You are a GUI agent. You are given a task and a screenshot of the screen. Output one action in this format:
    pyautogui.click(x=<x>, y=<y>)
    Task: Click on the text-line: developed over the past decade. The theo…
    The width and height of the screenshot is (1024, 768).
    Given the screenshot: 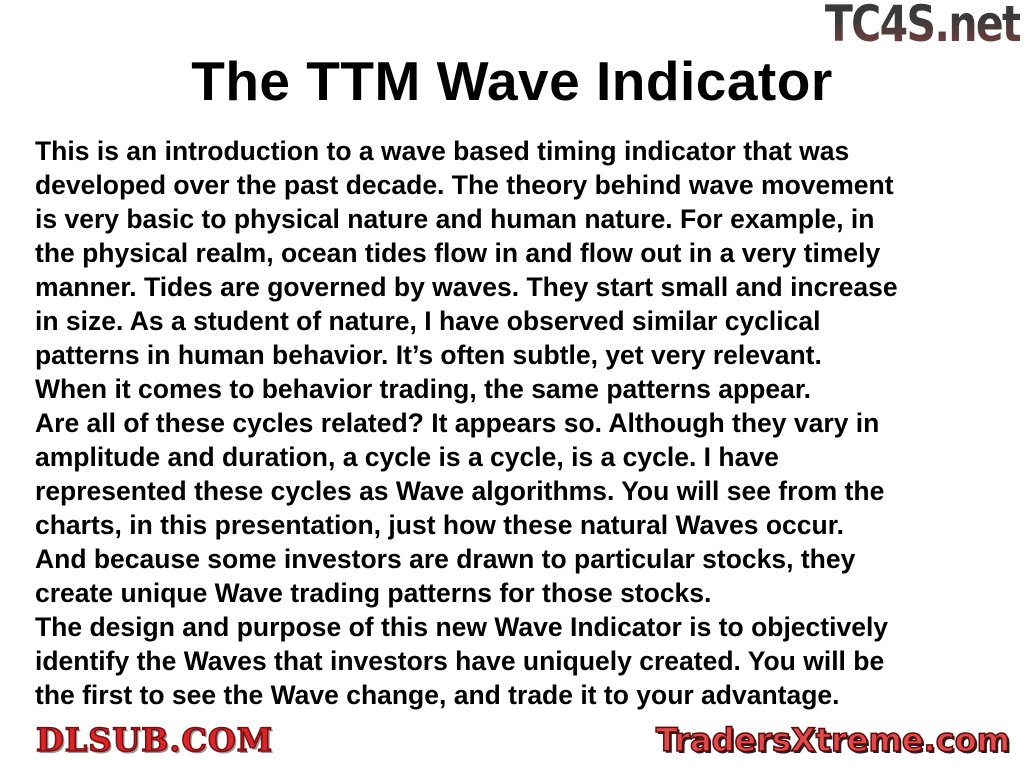 What is the action you would take?
    pyautogui.click(x=464, y=185)
    